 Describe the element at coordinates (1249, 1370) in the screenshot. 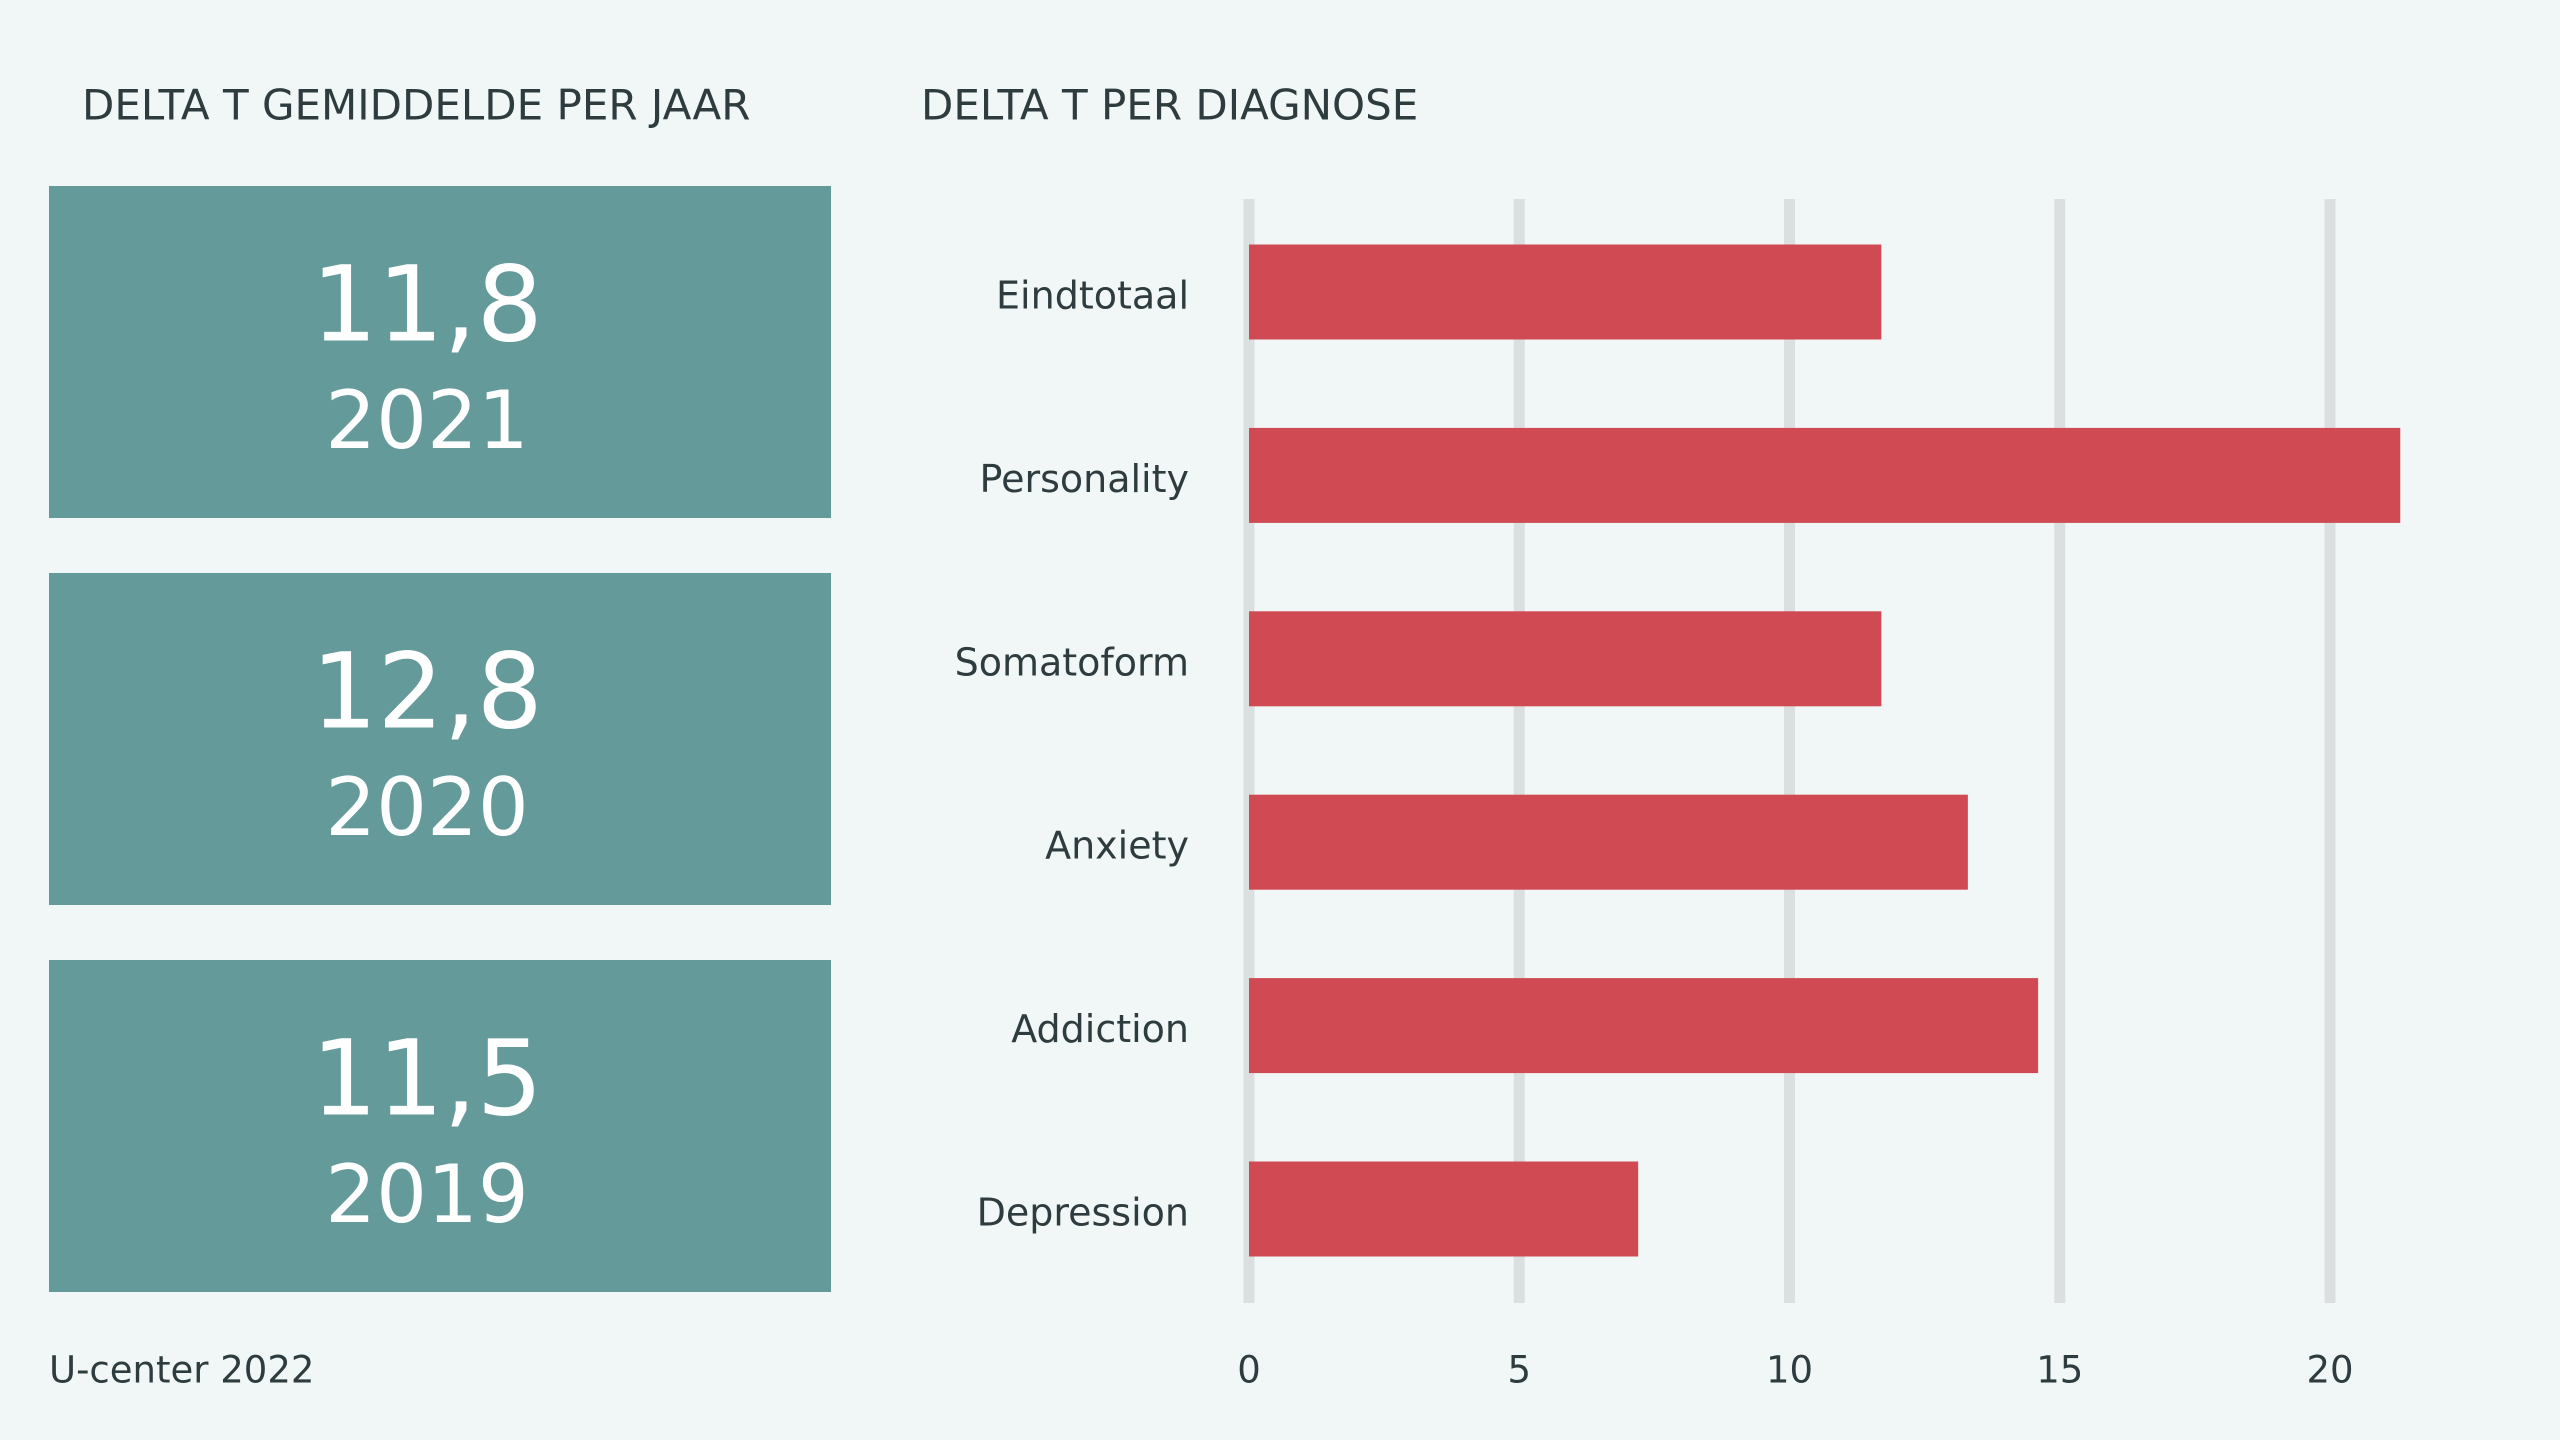

I see `x-tick-label: 0` at that location.